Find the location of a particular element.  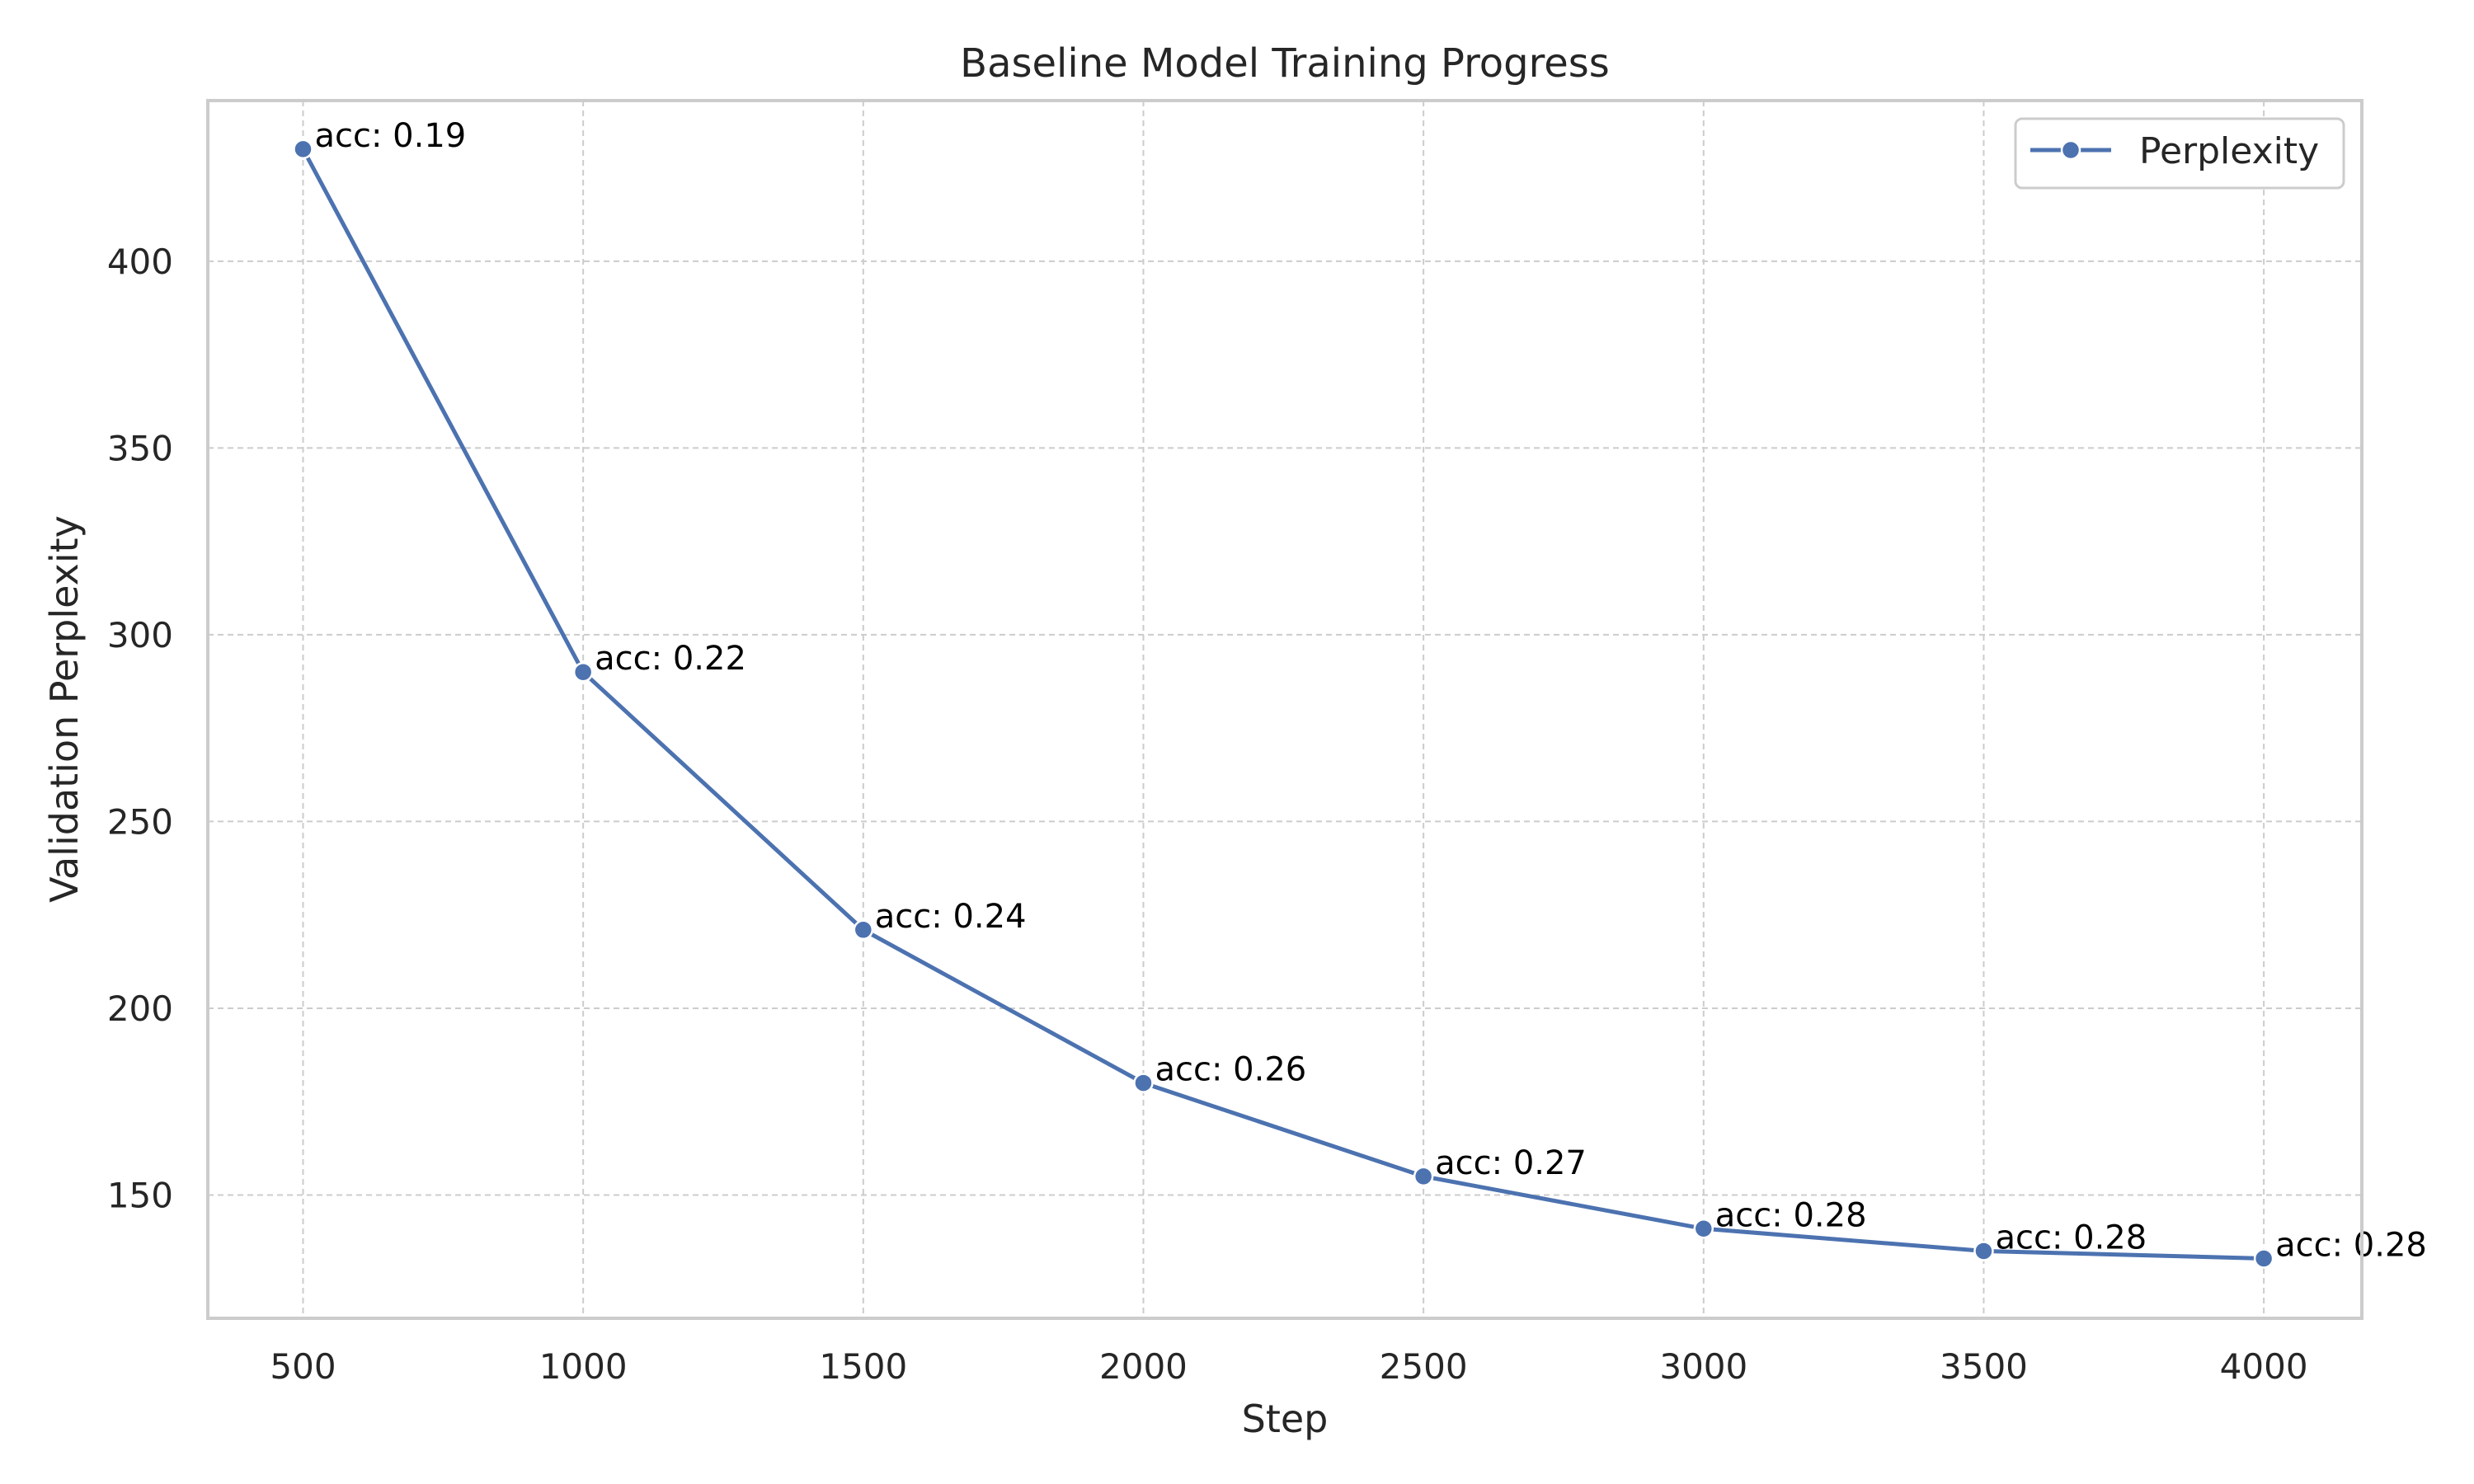

data-label-1: acc: 0.22 is located at coordinates (670, 659).